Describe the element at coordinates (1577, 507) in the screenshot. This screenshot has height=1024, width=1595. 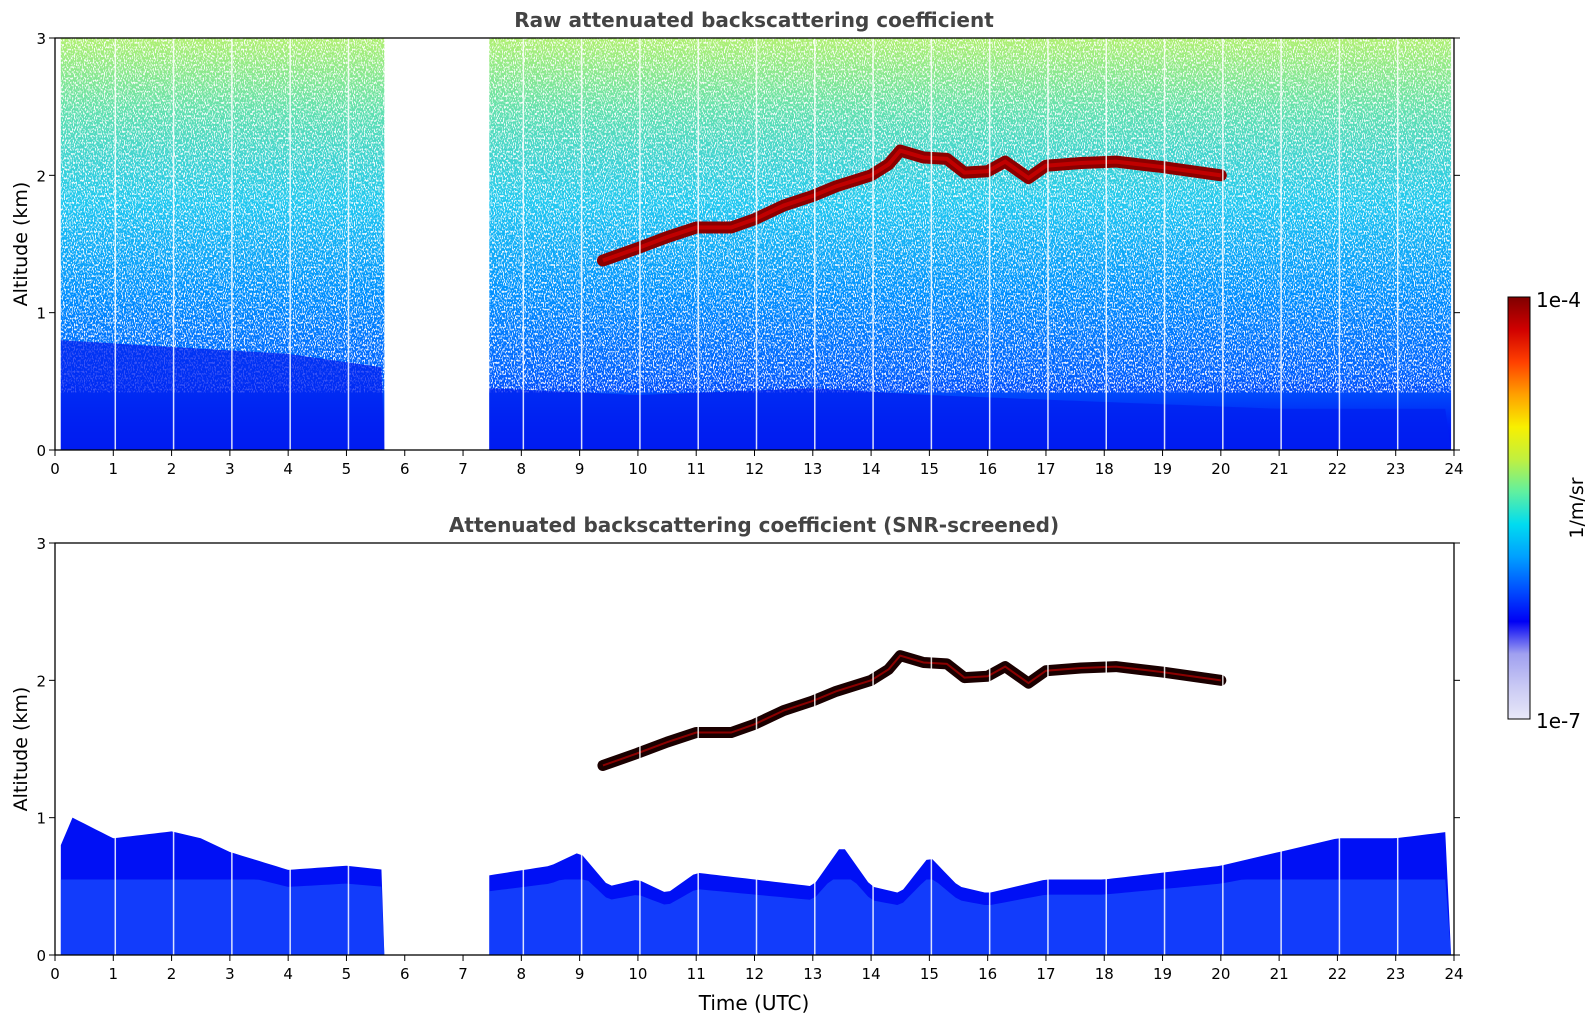
I see `colorbar-unit-label: 1/m/sr` at that location.